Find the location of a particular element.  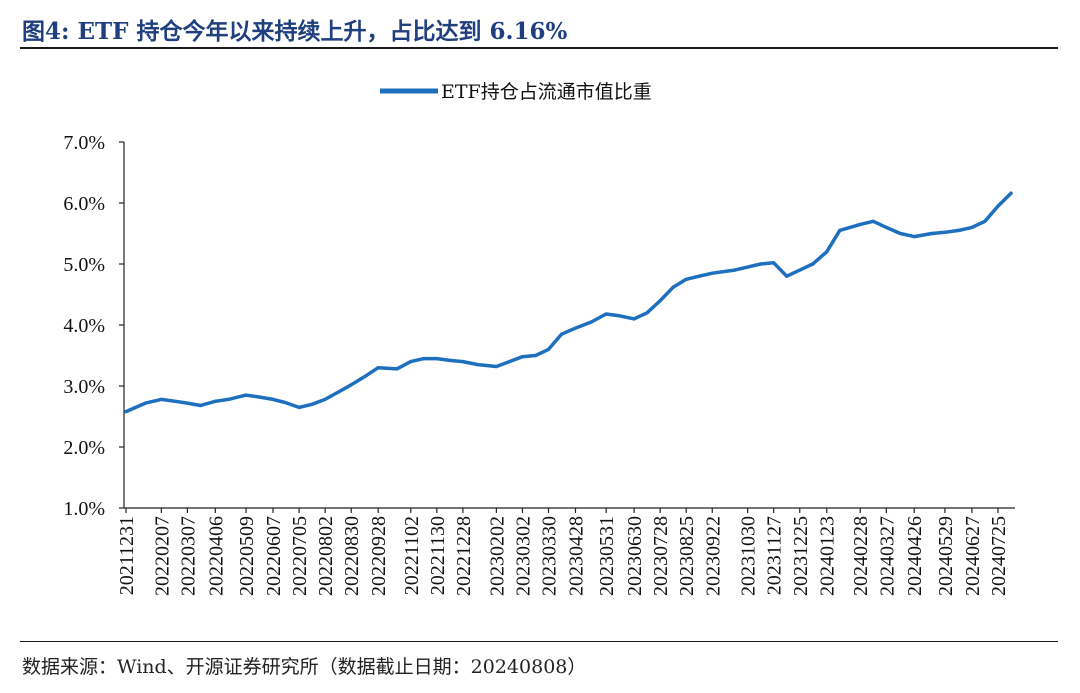

bottom-rule is located at coordinates (539, 641).